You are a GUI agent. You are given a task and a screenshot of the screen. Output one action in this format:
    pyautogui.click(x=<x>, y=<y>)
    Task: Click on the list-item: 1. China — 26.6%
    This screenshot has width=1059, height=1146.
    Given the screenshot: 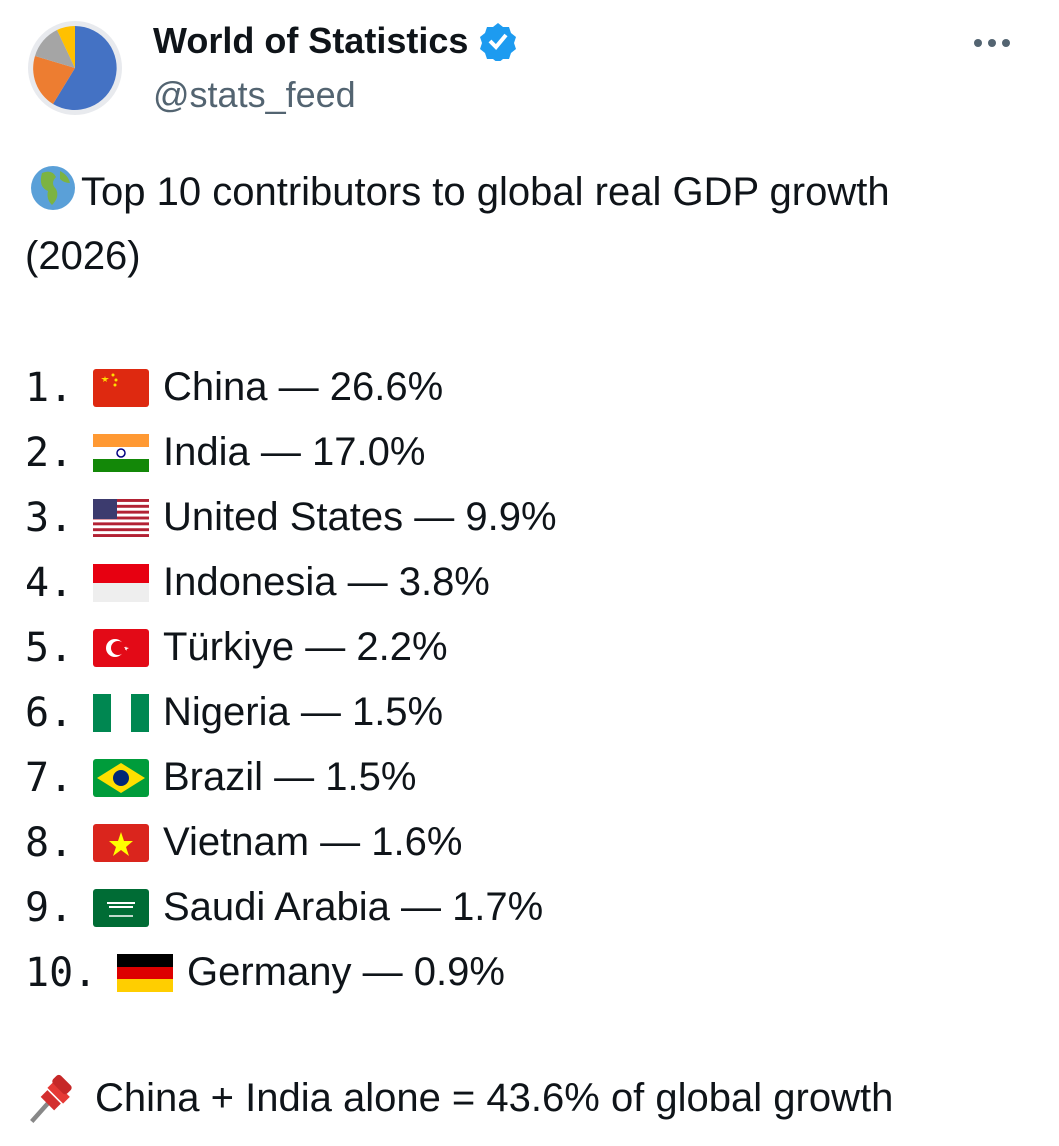 What is the action you would take?
    pyautogui.click(x=234, y=387)
    